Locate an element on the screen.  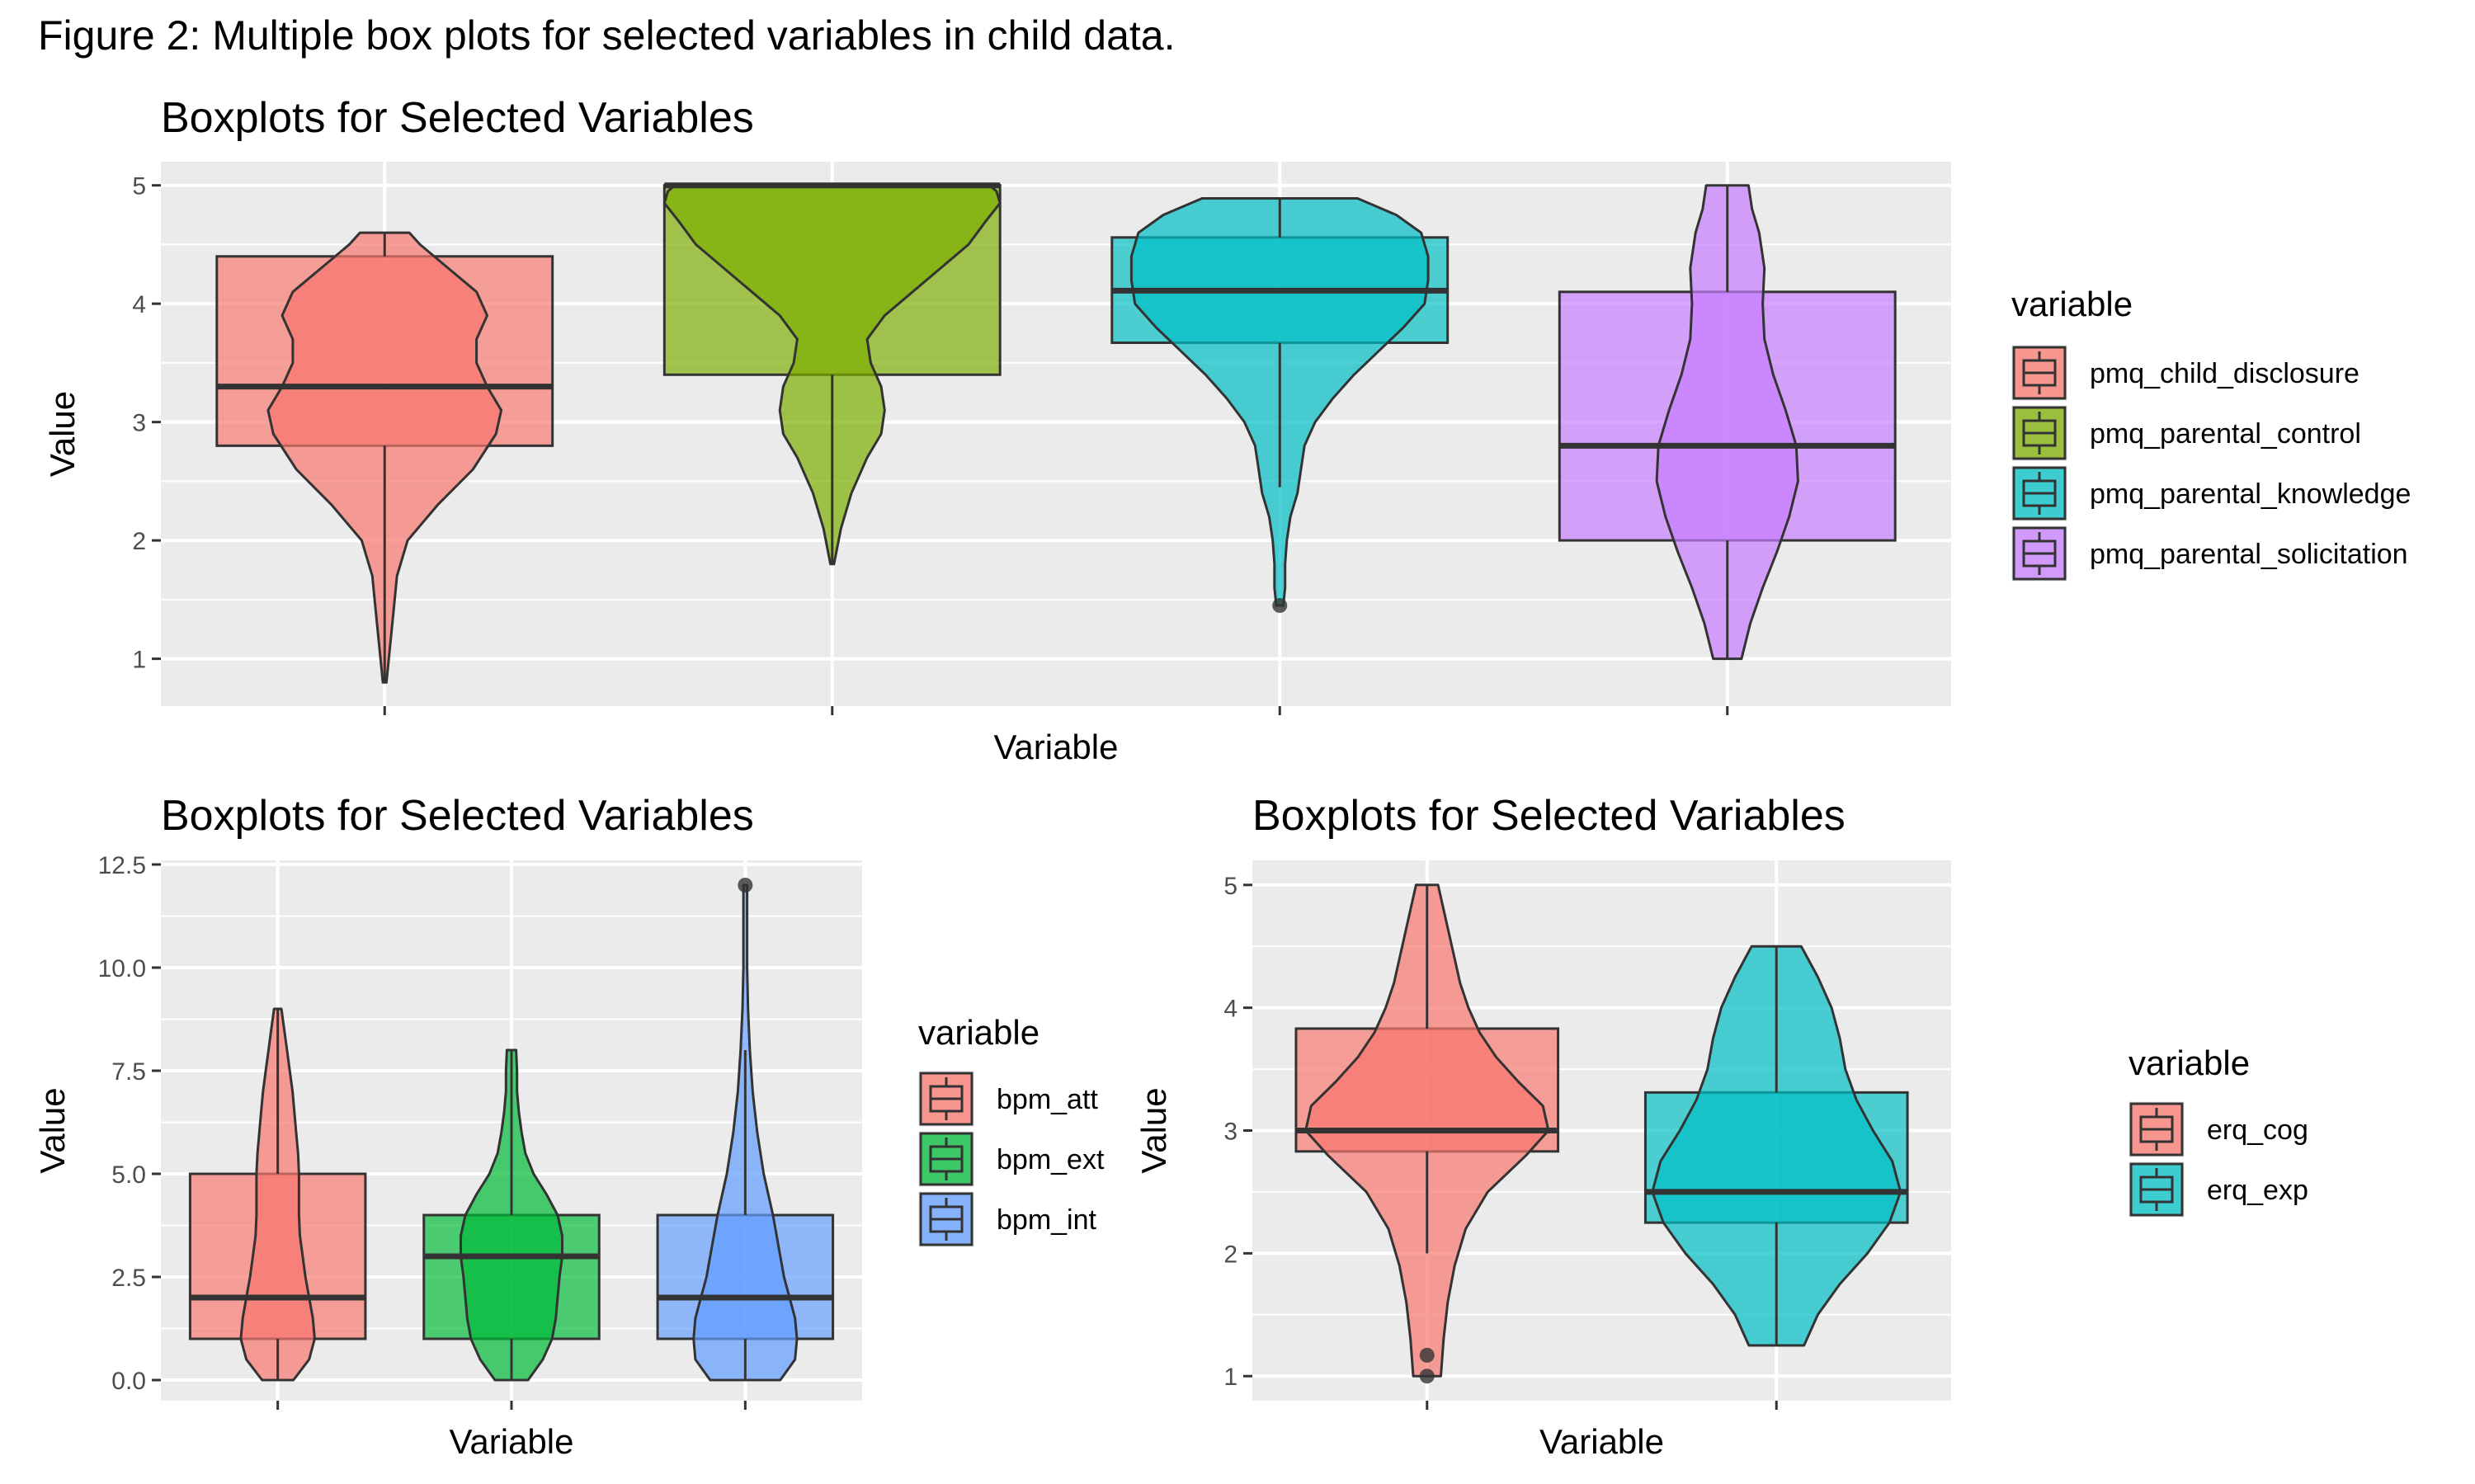
legend-label: pmq_child_disclosure is located at coordinates (2225, 373).